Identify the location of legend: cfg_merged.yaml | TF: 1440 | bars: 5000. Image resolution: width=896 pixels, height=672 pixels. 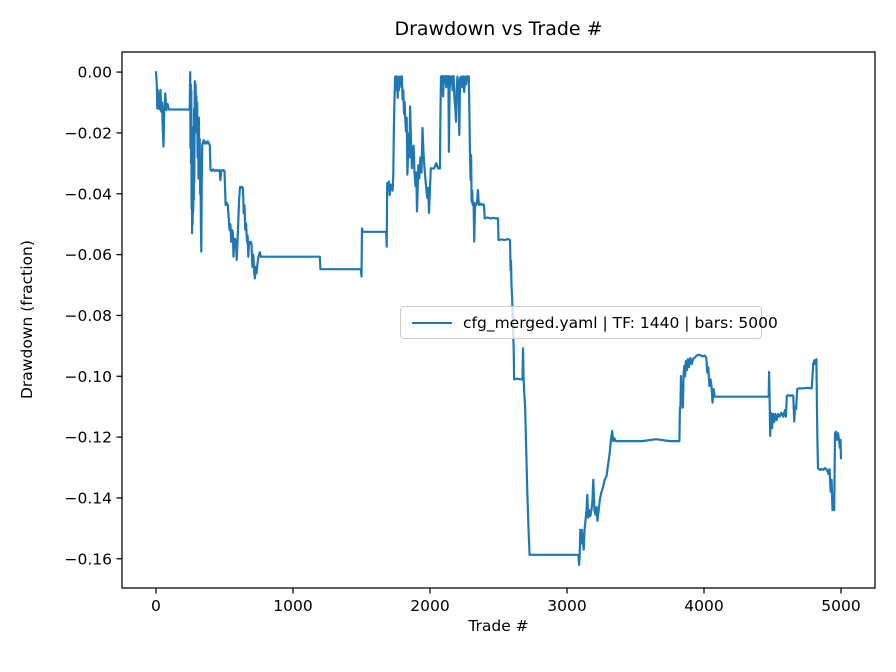
(589, 322).